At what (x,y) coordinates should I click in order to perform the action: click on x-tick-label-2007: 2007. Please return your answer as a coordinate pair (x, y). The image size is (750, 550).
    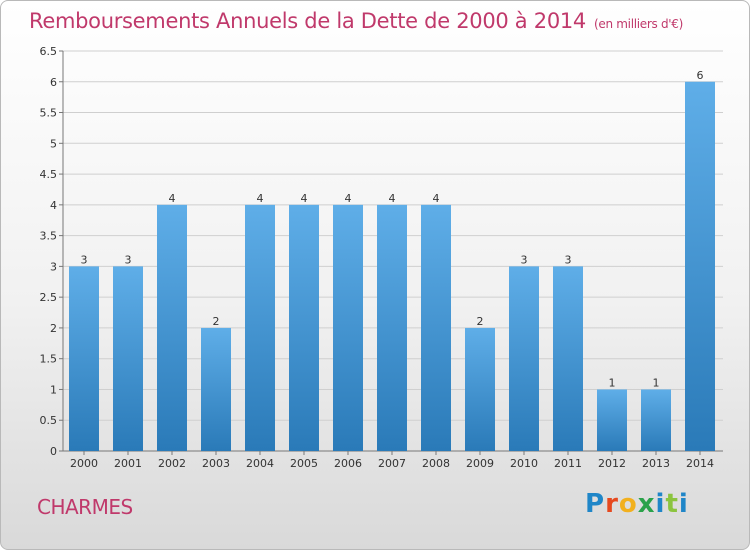
    Looking at the image, I should click on (392, 463).